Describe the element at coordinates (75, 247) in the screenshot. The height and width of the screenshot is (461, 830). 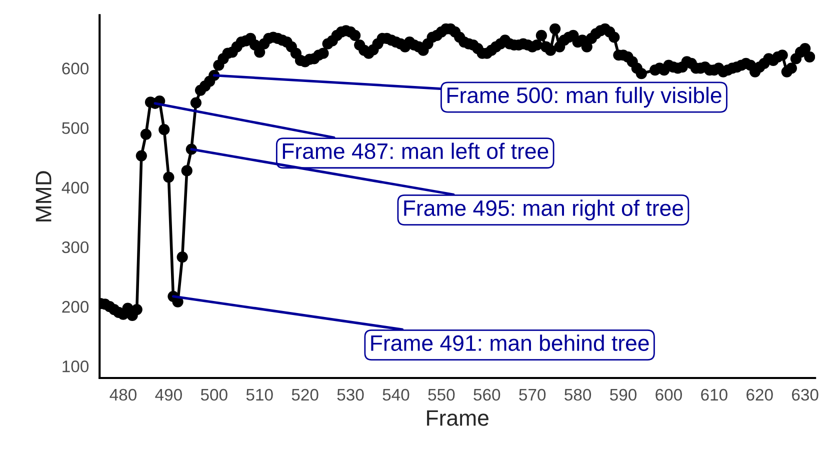
I see `y-tick-label: 300` at that location.